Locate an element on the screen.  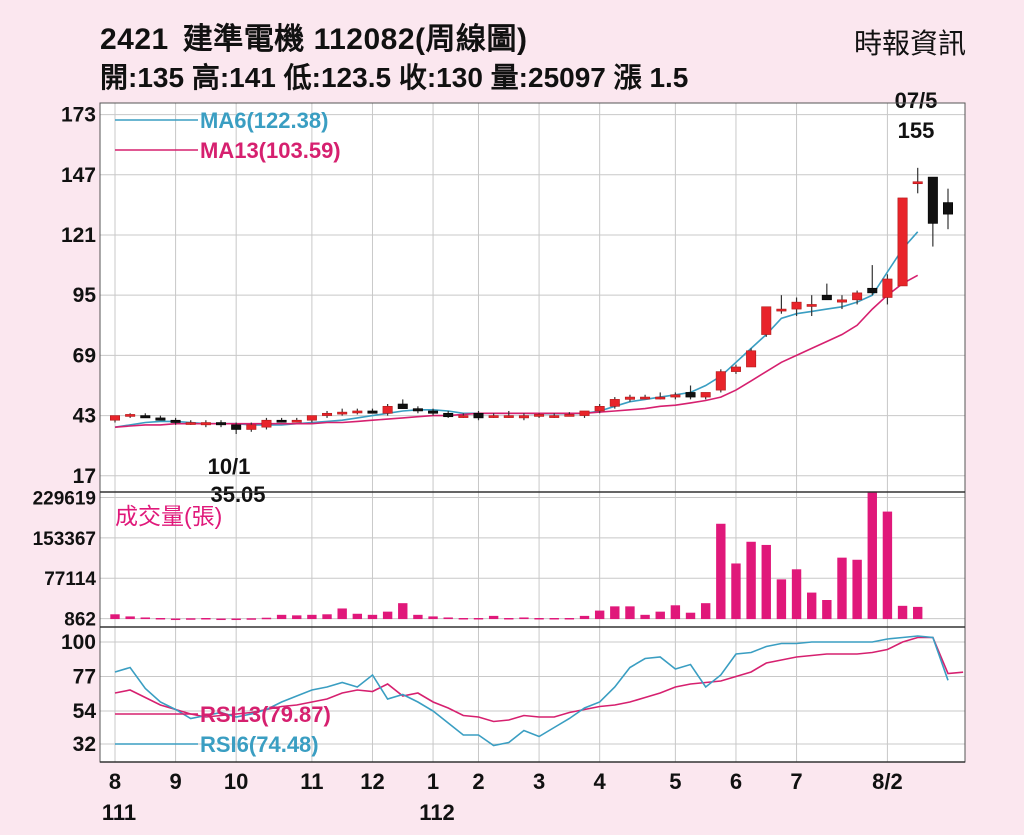
chart-title: 2421 建準電機 112082(周線圖) is located at coordinates (314, 36).